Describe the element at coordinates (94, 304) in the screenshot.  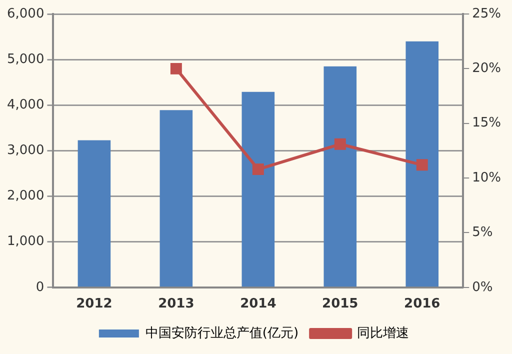
I see `x-tick-label: 2012` at that location.